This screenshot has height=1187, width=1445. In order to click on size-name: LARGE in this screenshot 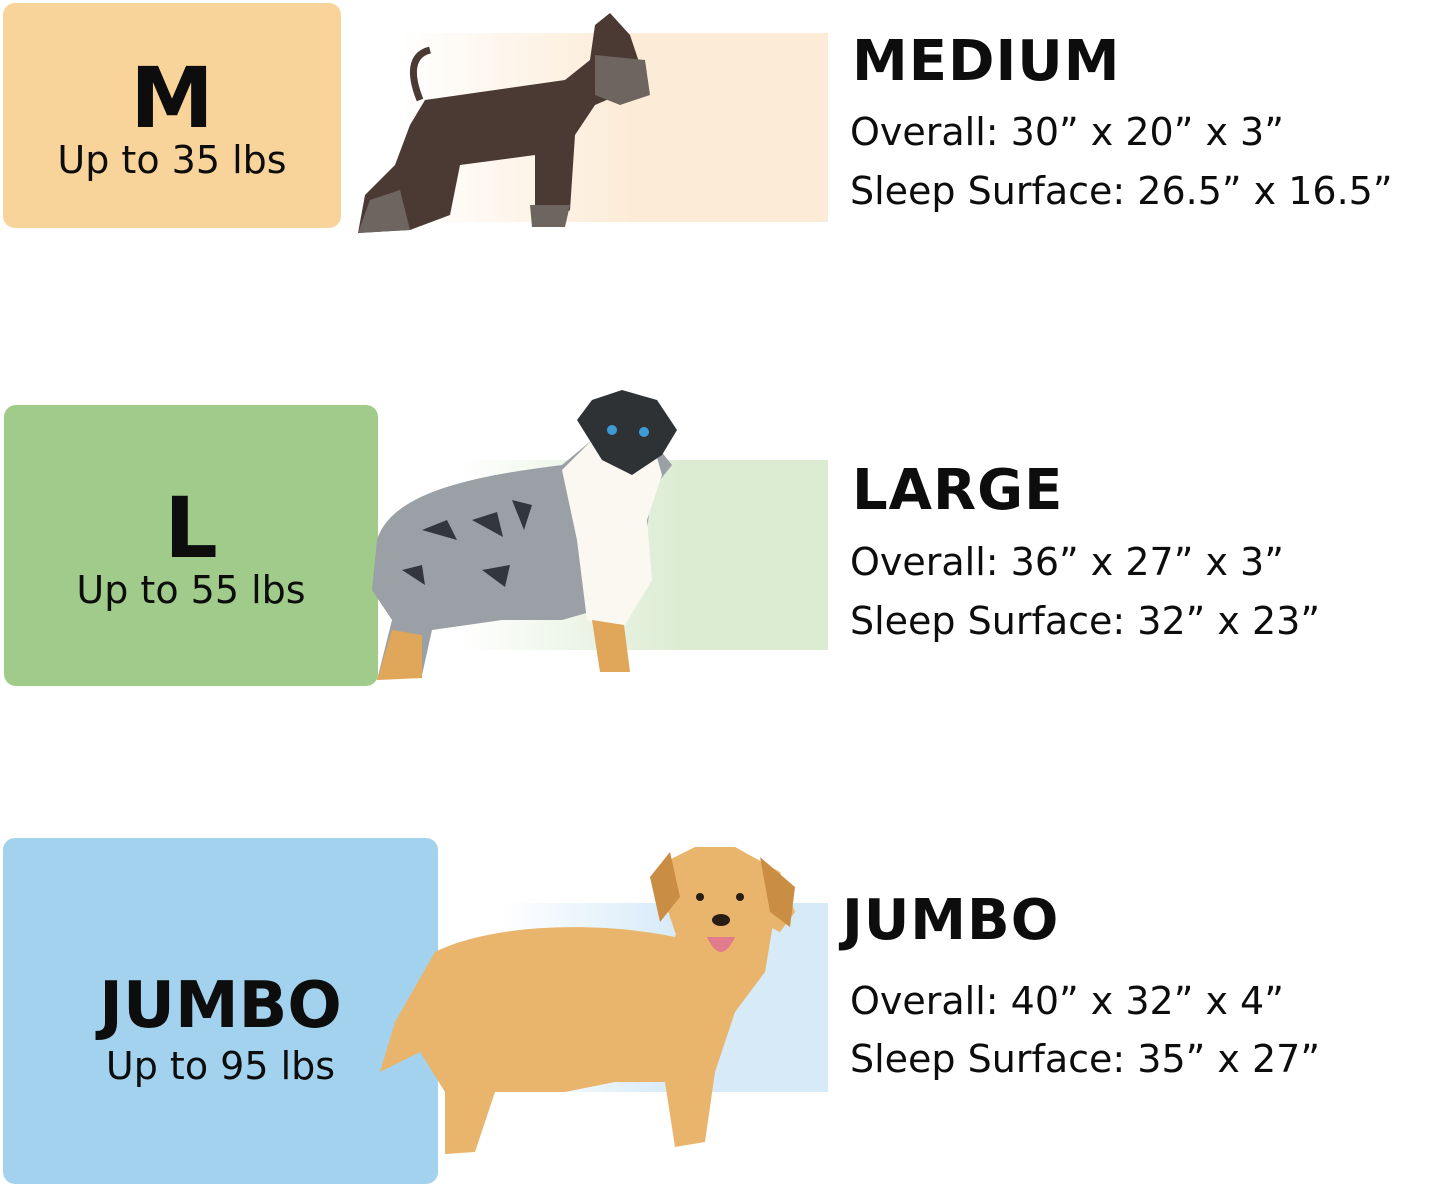, I will do `click(958, 490)`.